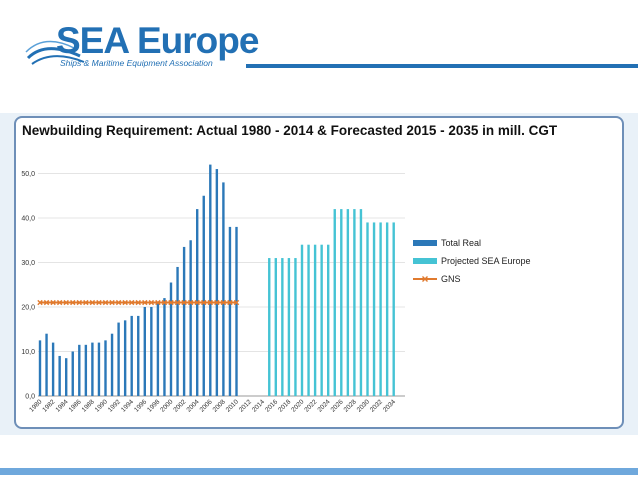  What do you see at coordinates (348, 302) in the screenshot?
I see `bar-projected-sea-europe-2027` at bounding box center [348, 302].